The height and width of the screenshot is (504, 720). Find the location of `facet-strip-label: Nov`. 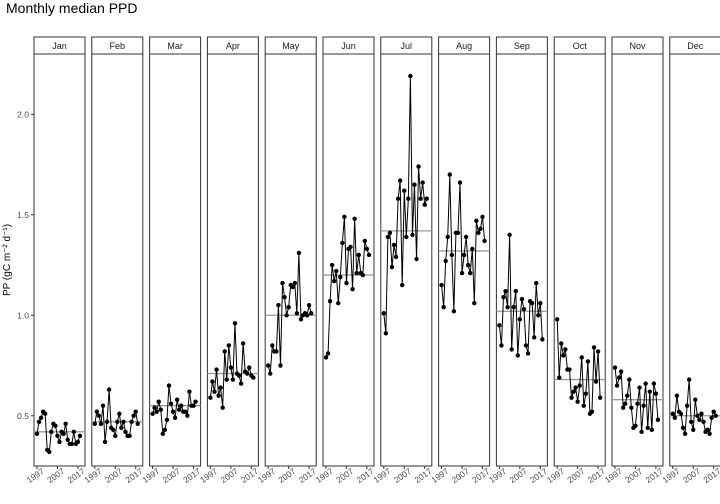

facet-strip-label: Nov is located at coordinates (637, 46).